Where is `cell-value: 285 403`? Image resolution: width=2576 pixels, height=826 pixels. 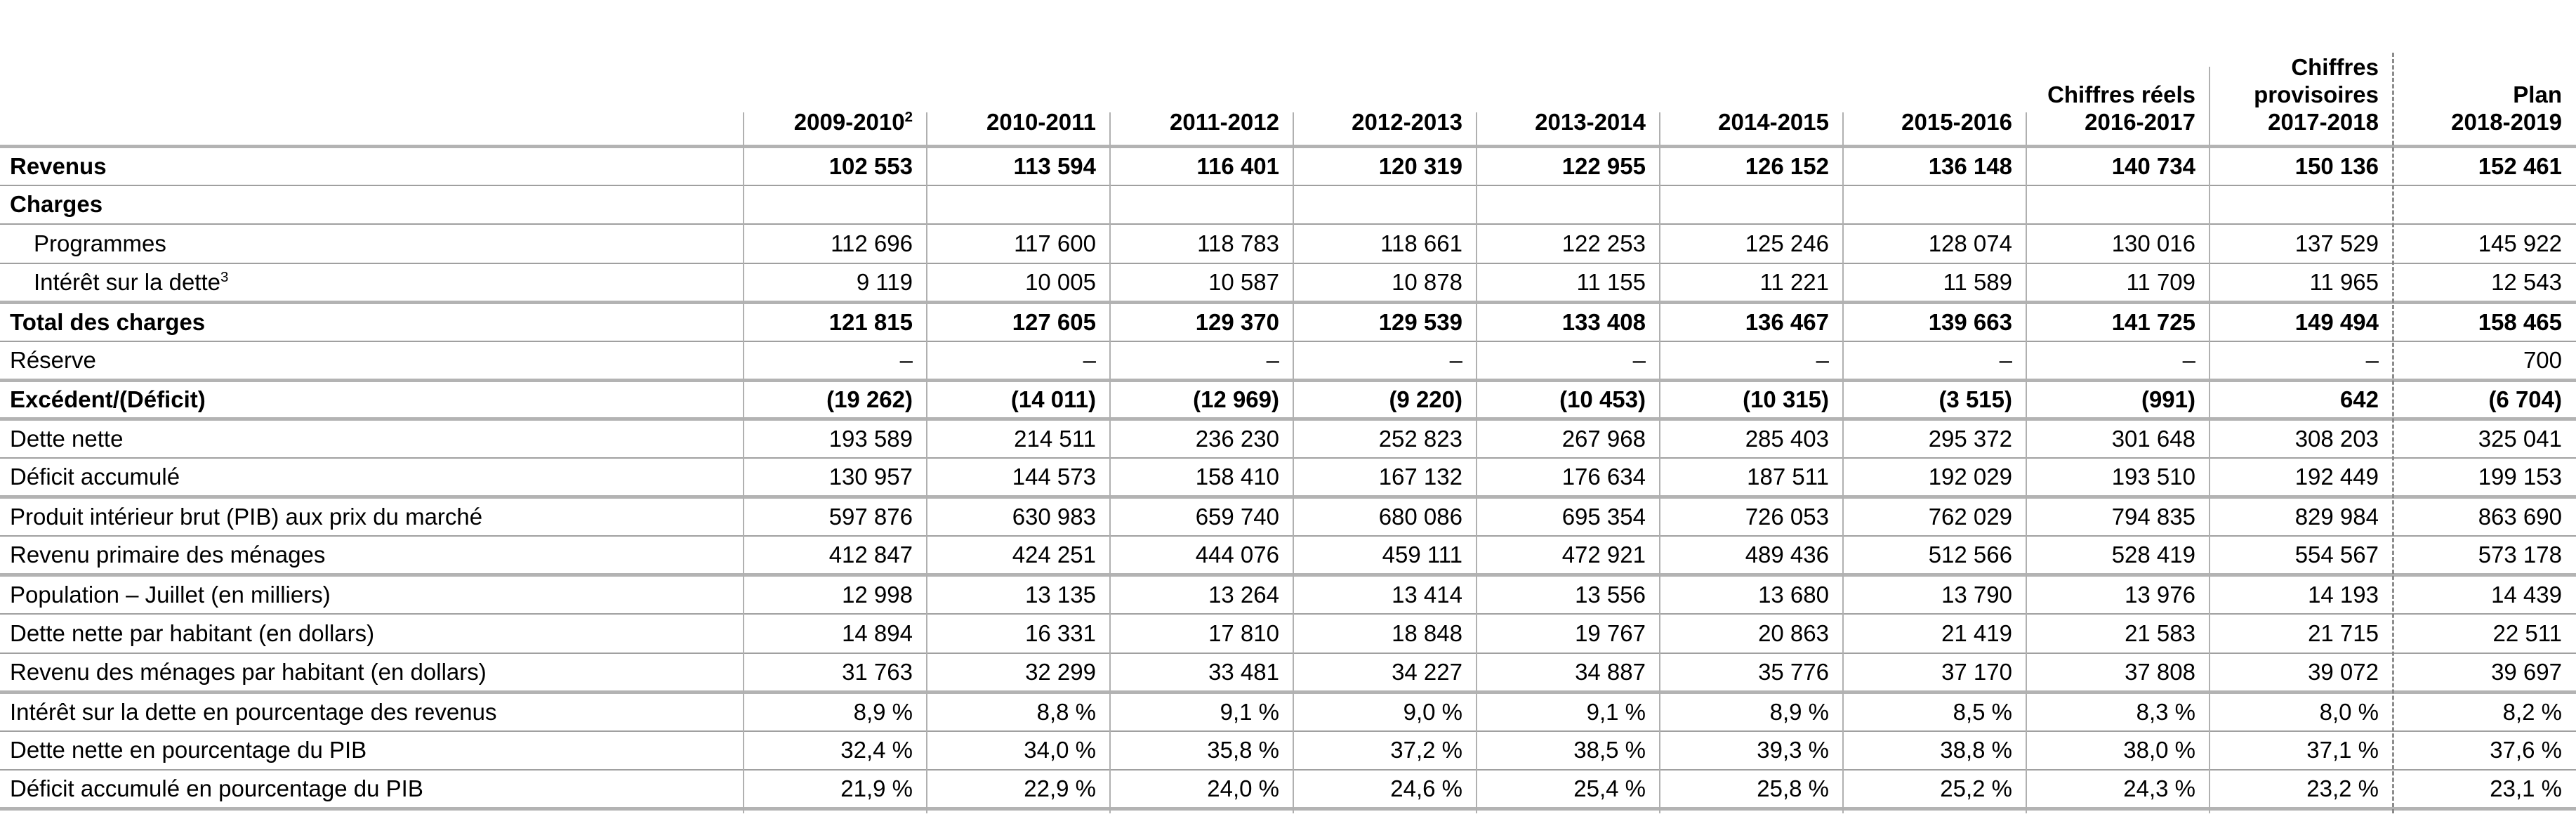 cell-value: 285 403 is located at coordinates (1751, 439).